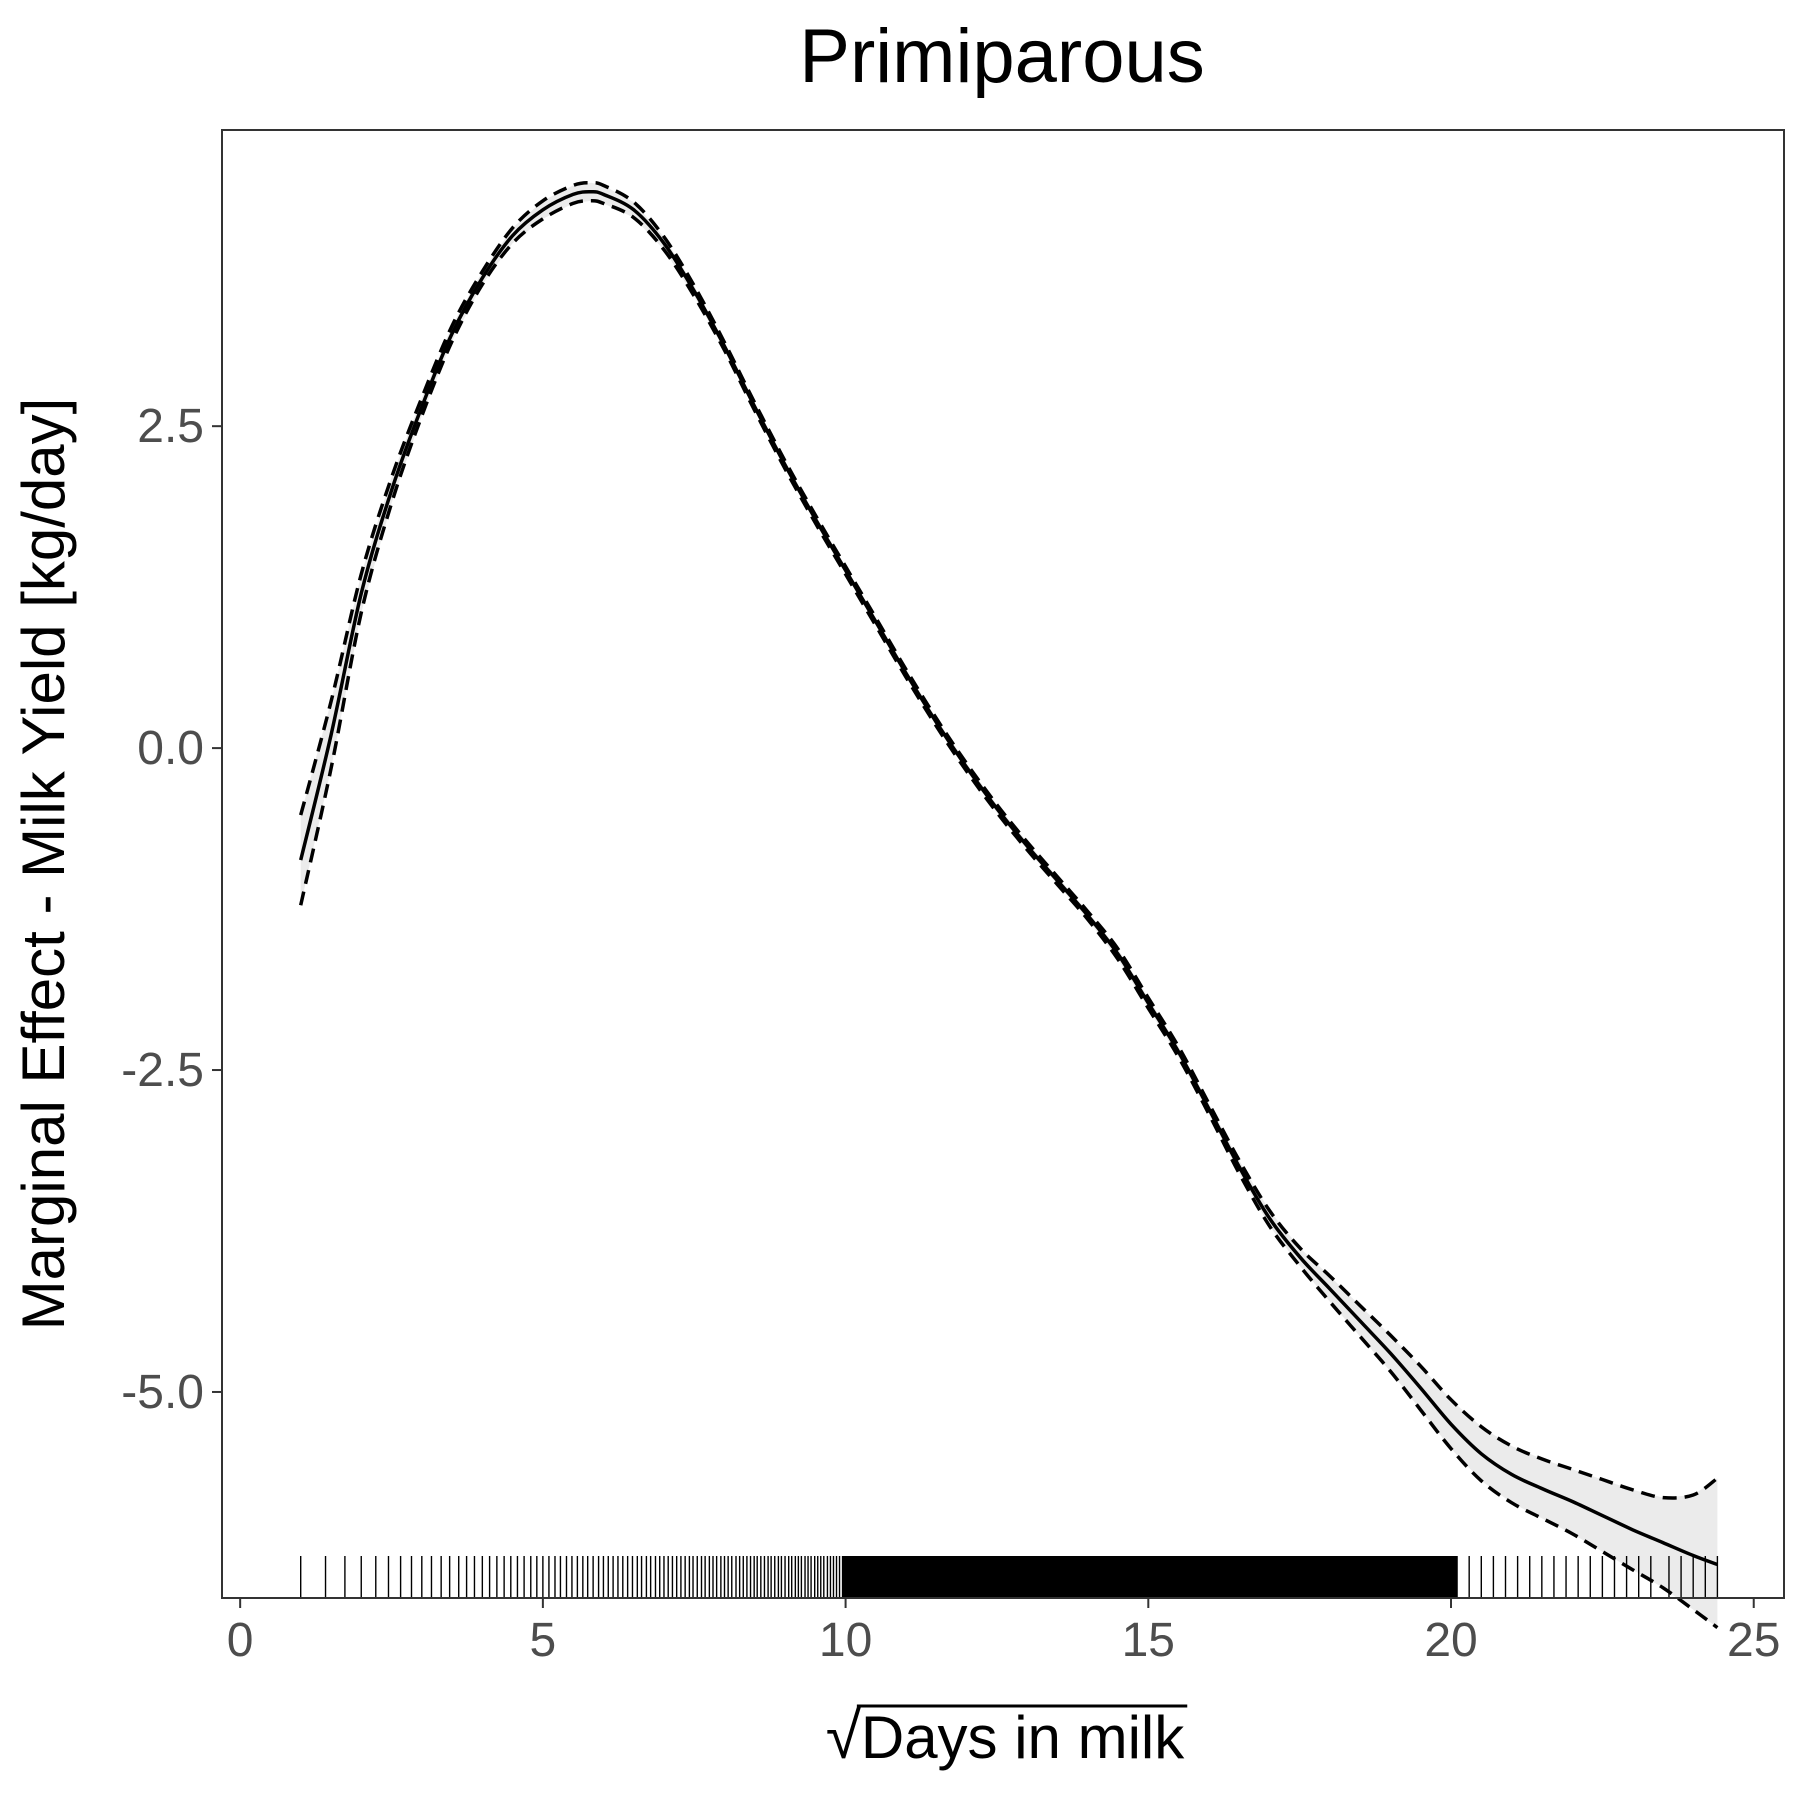 The height and width of the screenshot is (1800, 1800). What do you see at coordinates (240, 1640) in the screenshot?
I see `x-tick-label: 0` at bounding box center [240, 1640].